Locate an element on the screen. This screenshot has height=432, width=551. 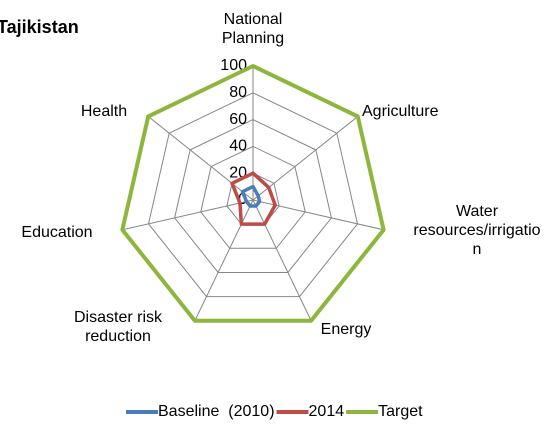
r-tick-label: 0 is located at coordinates (242, 199).